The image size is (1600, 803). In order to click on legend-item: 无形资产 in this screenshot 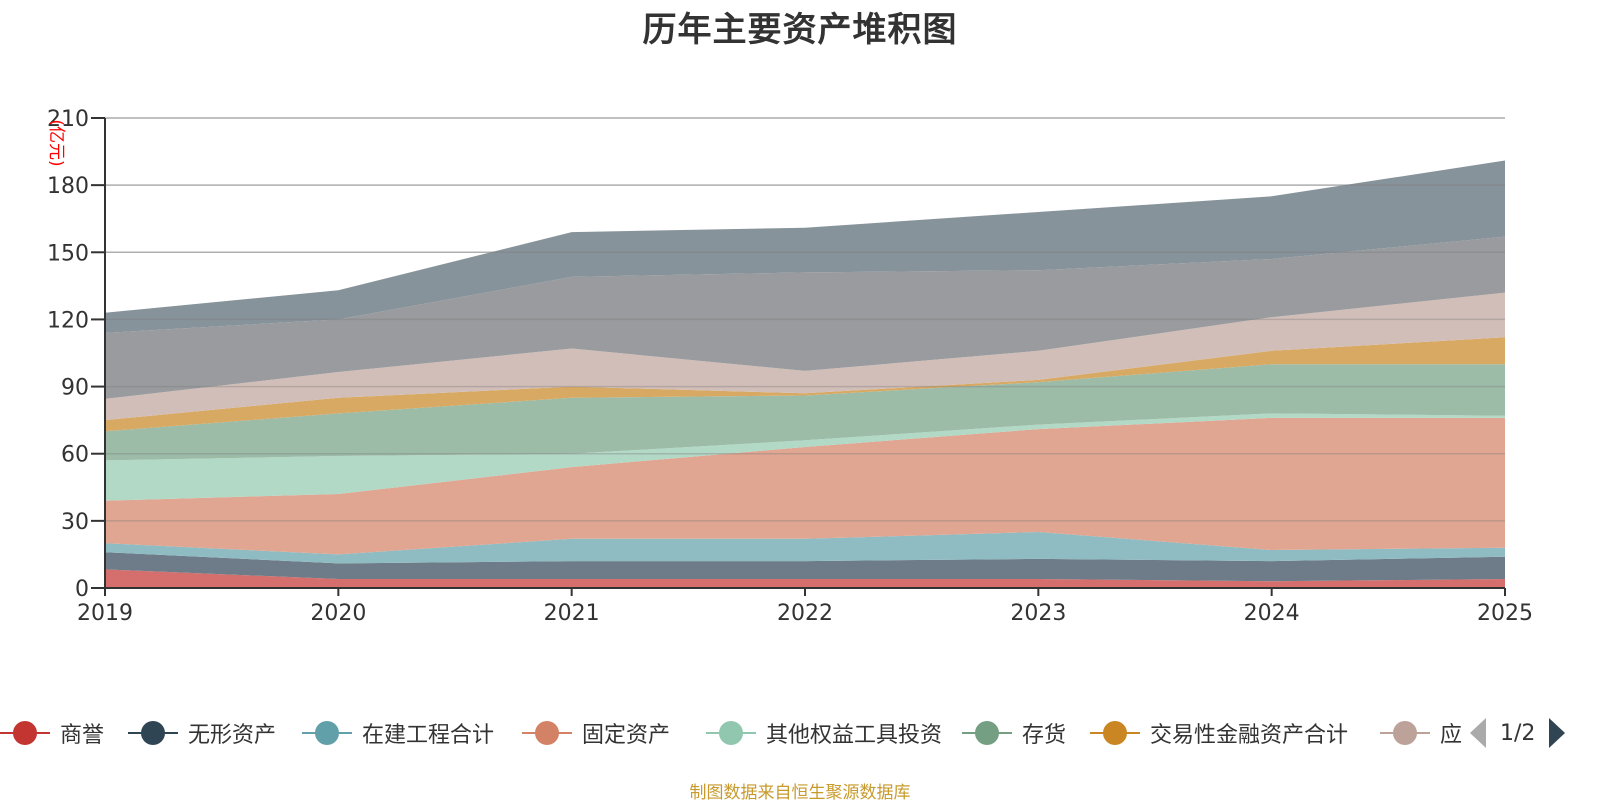, I will do `click(202, 733)`.